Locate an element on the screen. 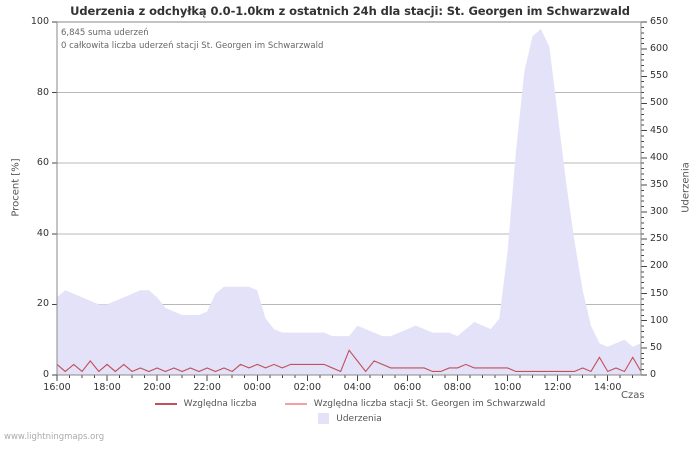  y-axis-left-tick-0: 0 is located at coordinates (45, 374).